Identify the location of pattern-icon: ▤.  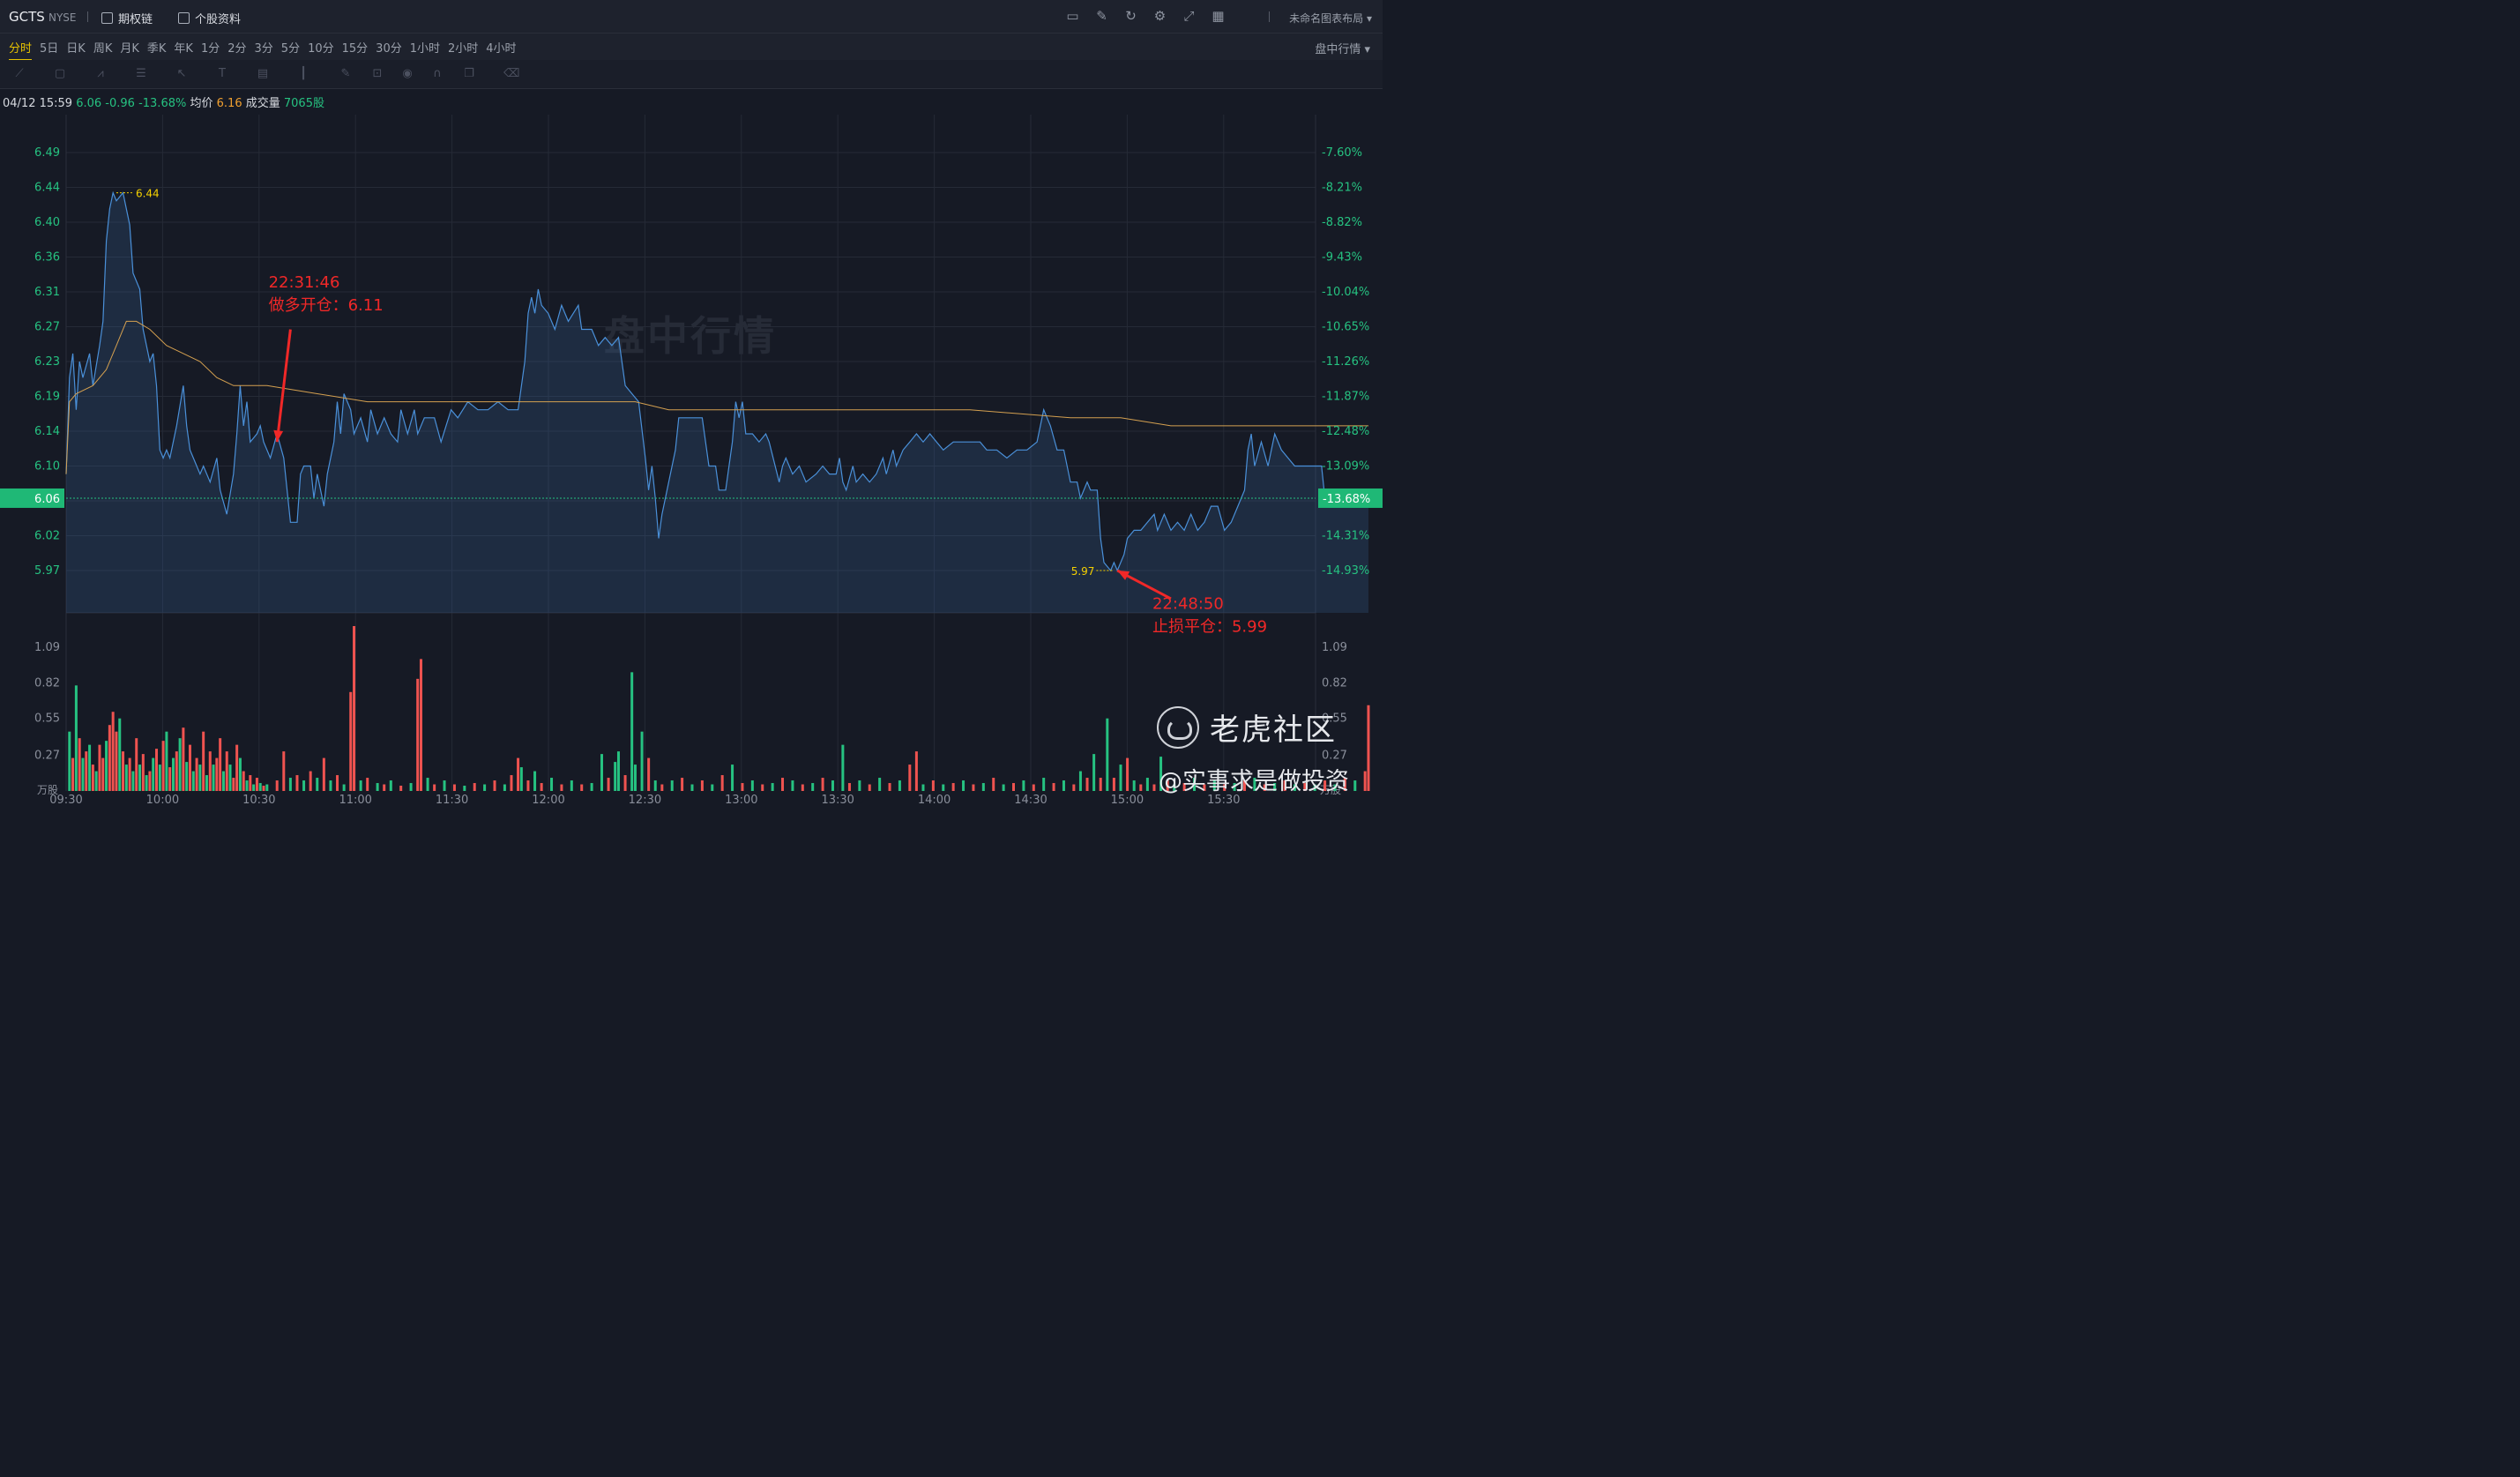
(263, 73).